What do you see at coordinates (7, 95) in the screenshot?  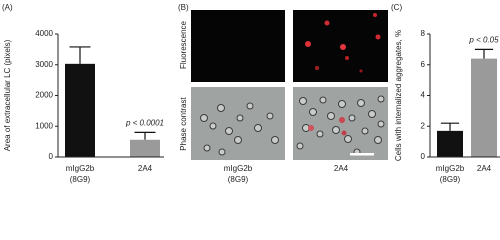 I see `y-axis-label: Area of extracellular LC (pixels)` at bounding box center [7, 95].